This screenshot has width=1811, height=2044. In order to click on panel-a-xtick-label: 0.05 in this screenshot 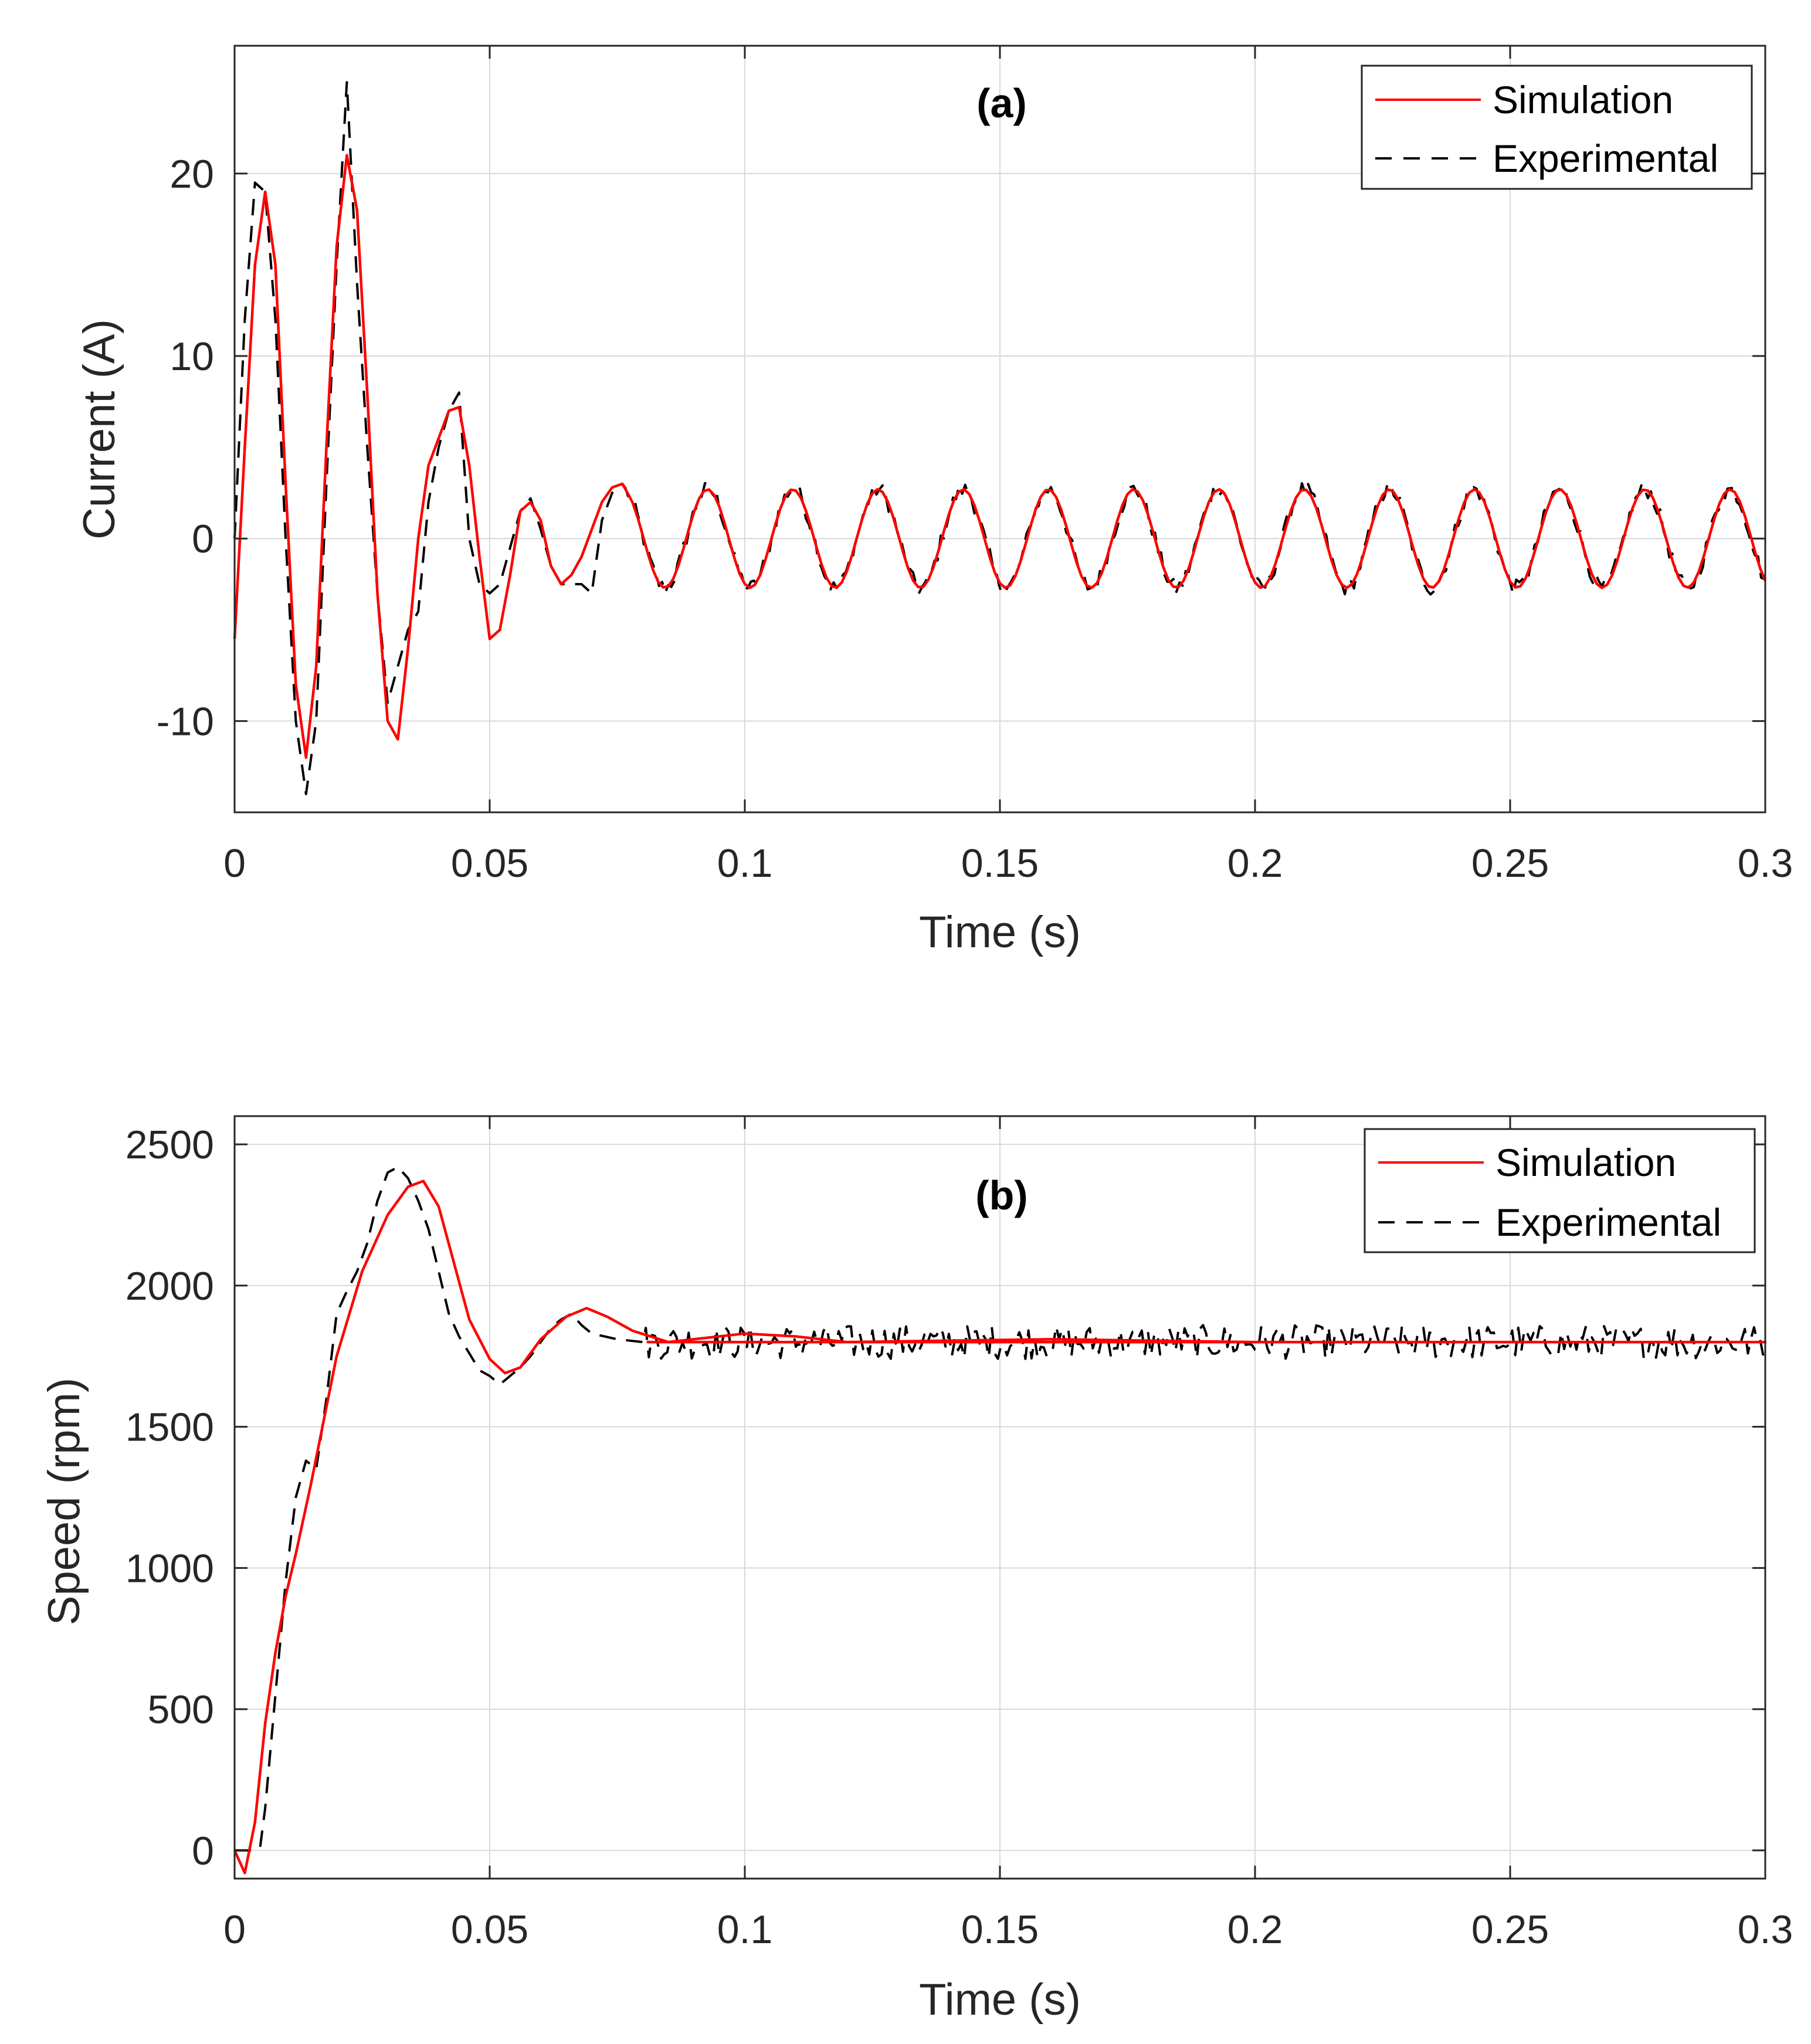, I will do `click(489, 863)`.